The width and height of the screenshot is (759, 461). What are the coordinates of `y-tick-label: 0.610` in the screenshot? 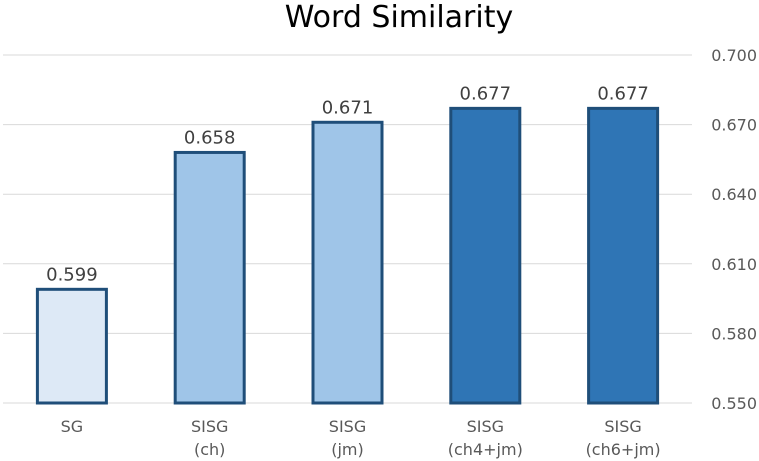 It's located at (734, 264).